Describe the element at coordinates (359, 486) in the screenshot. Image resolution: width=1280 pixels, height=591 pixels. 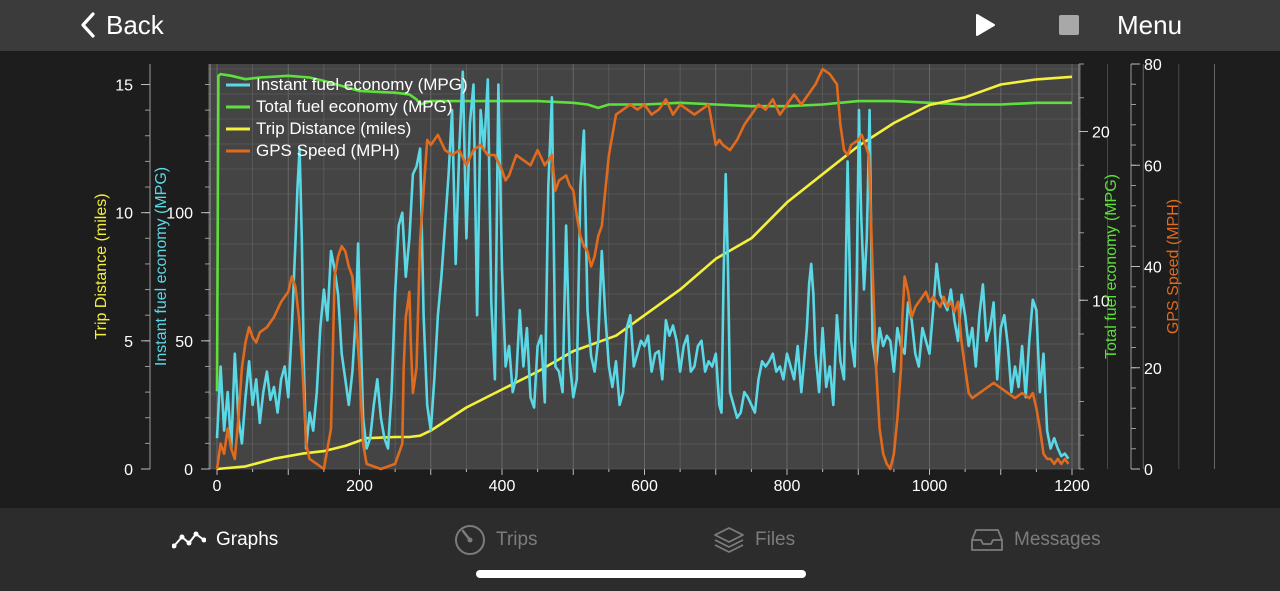
I see `x-tick-label: 200` at that location.